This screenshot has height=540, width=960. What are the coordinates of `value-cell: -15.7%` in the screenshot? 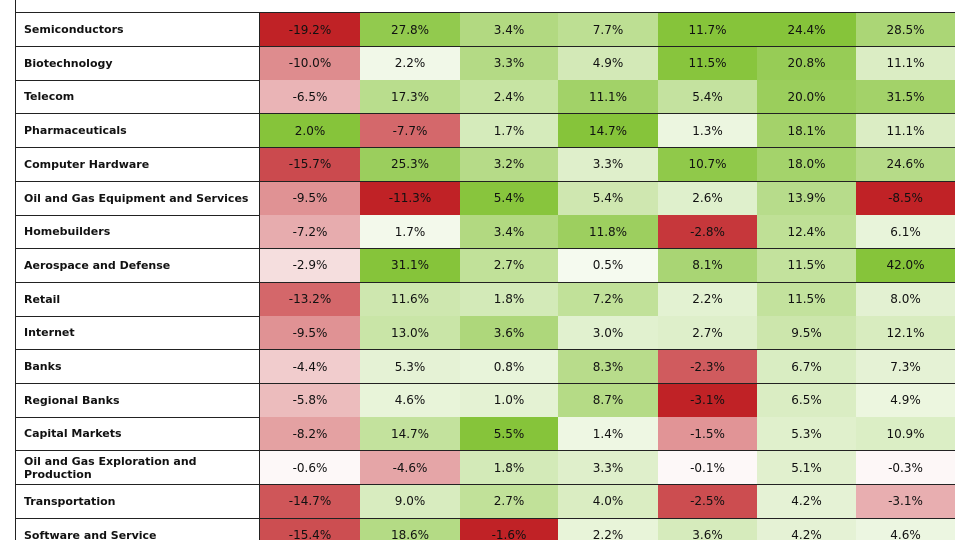 It's located at (310, 164).